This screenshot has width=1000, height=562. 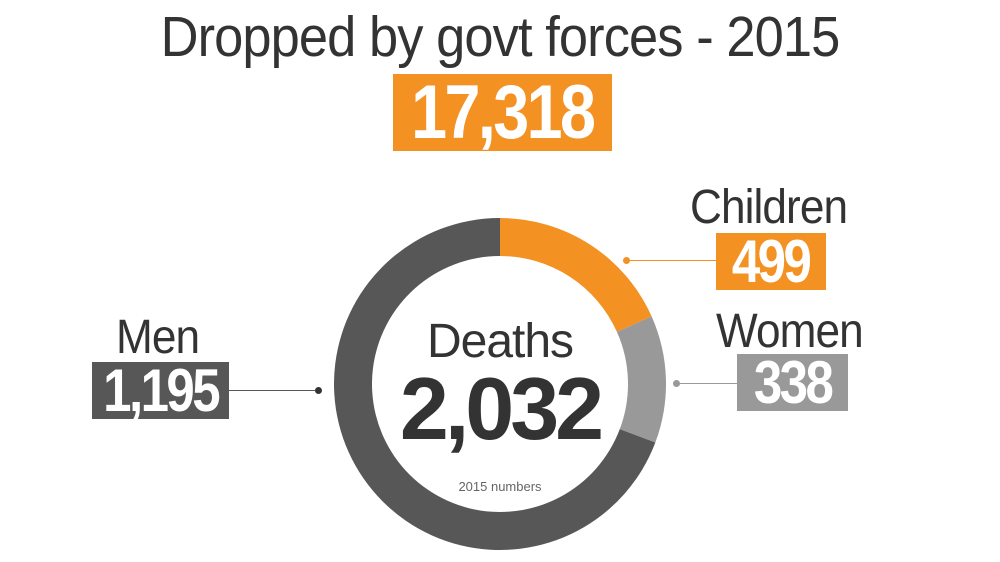 What do you see at coordinates (274, 390) in the screenshot?
I see `leader-line-men` at bounding box center [274, 390].